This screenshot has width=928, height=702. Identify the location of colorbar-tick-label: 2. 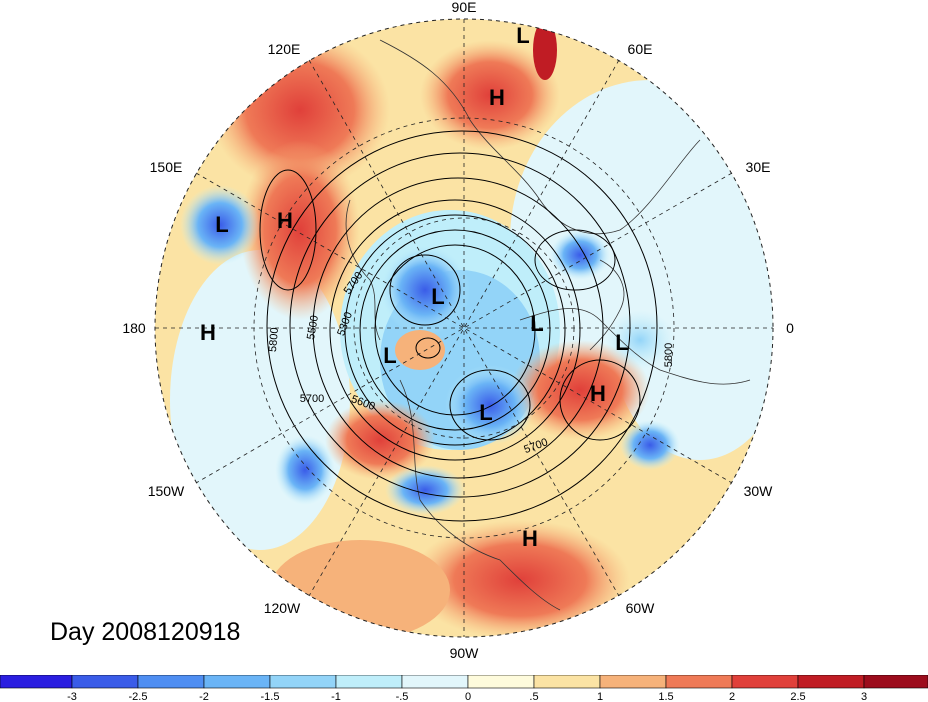
(732, 696).